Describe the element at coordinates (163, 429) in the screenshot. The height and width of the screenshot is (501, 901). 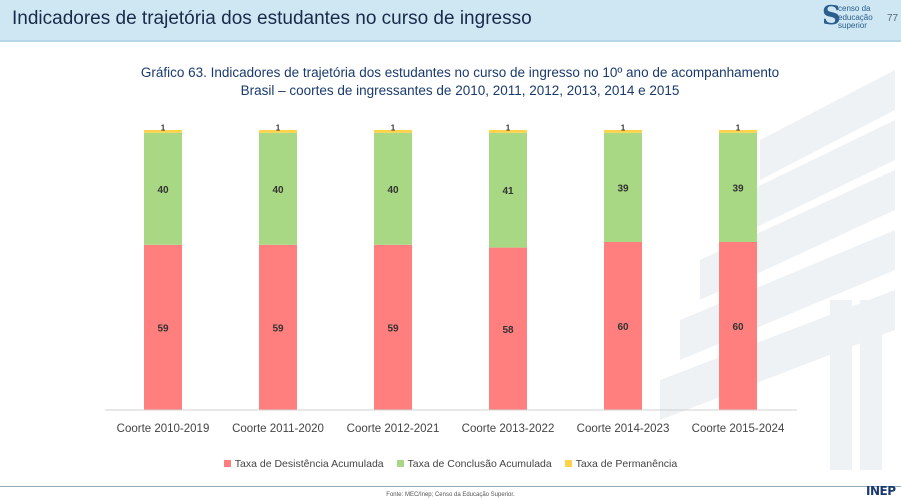
I see `x-tick-label: Coorte 2010-2019` at that location.